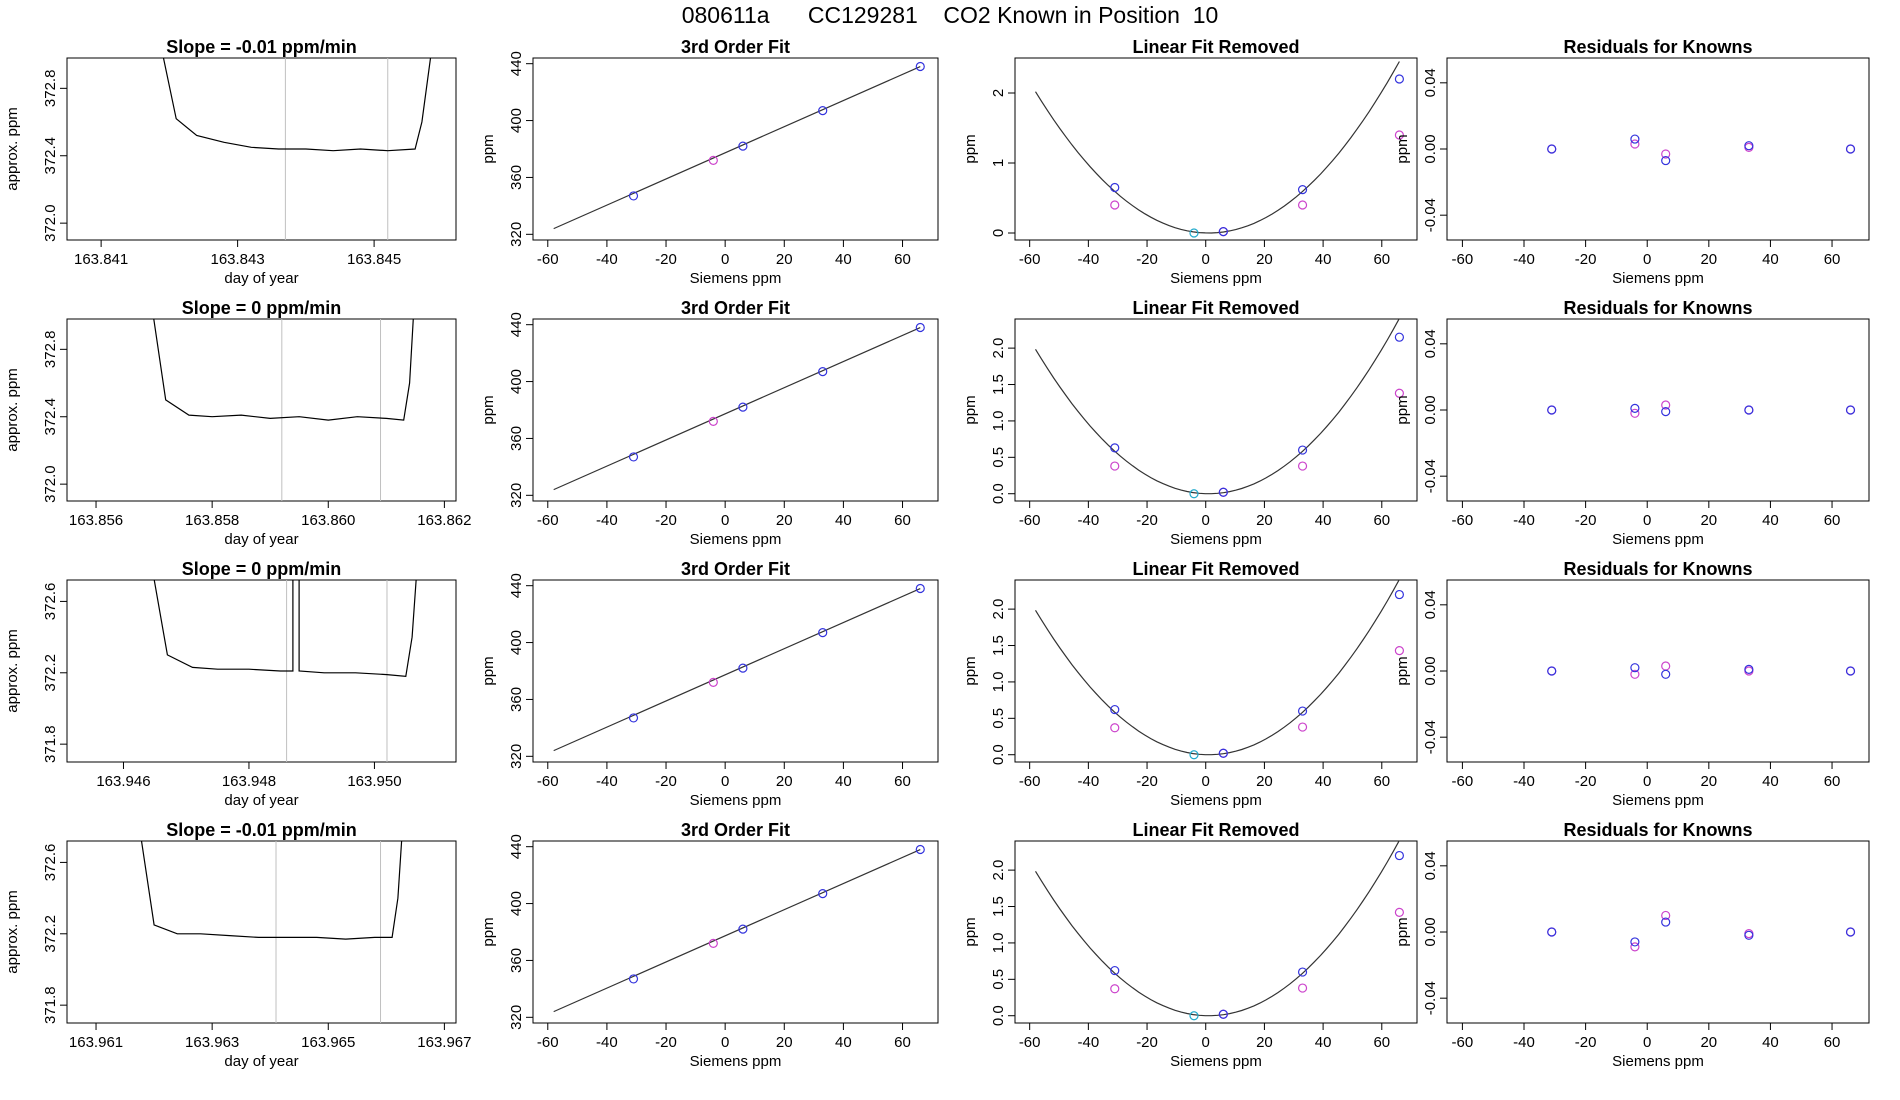 The width and height of the screenshot is (1900, 1100). What do you see at coordinates (516, 642) in the screenshot?
I see `y-tick-label: 400` at bounding box center [516, 642].